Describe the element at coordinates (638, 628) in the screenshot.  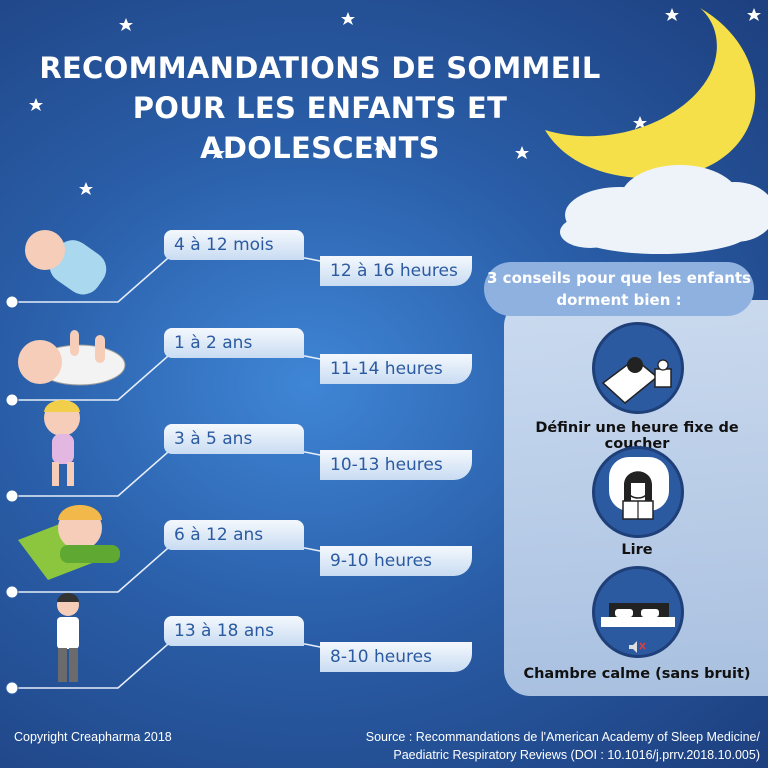
I see `quiet-bed-graphic` at that location.